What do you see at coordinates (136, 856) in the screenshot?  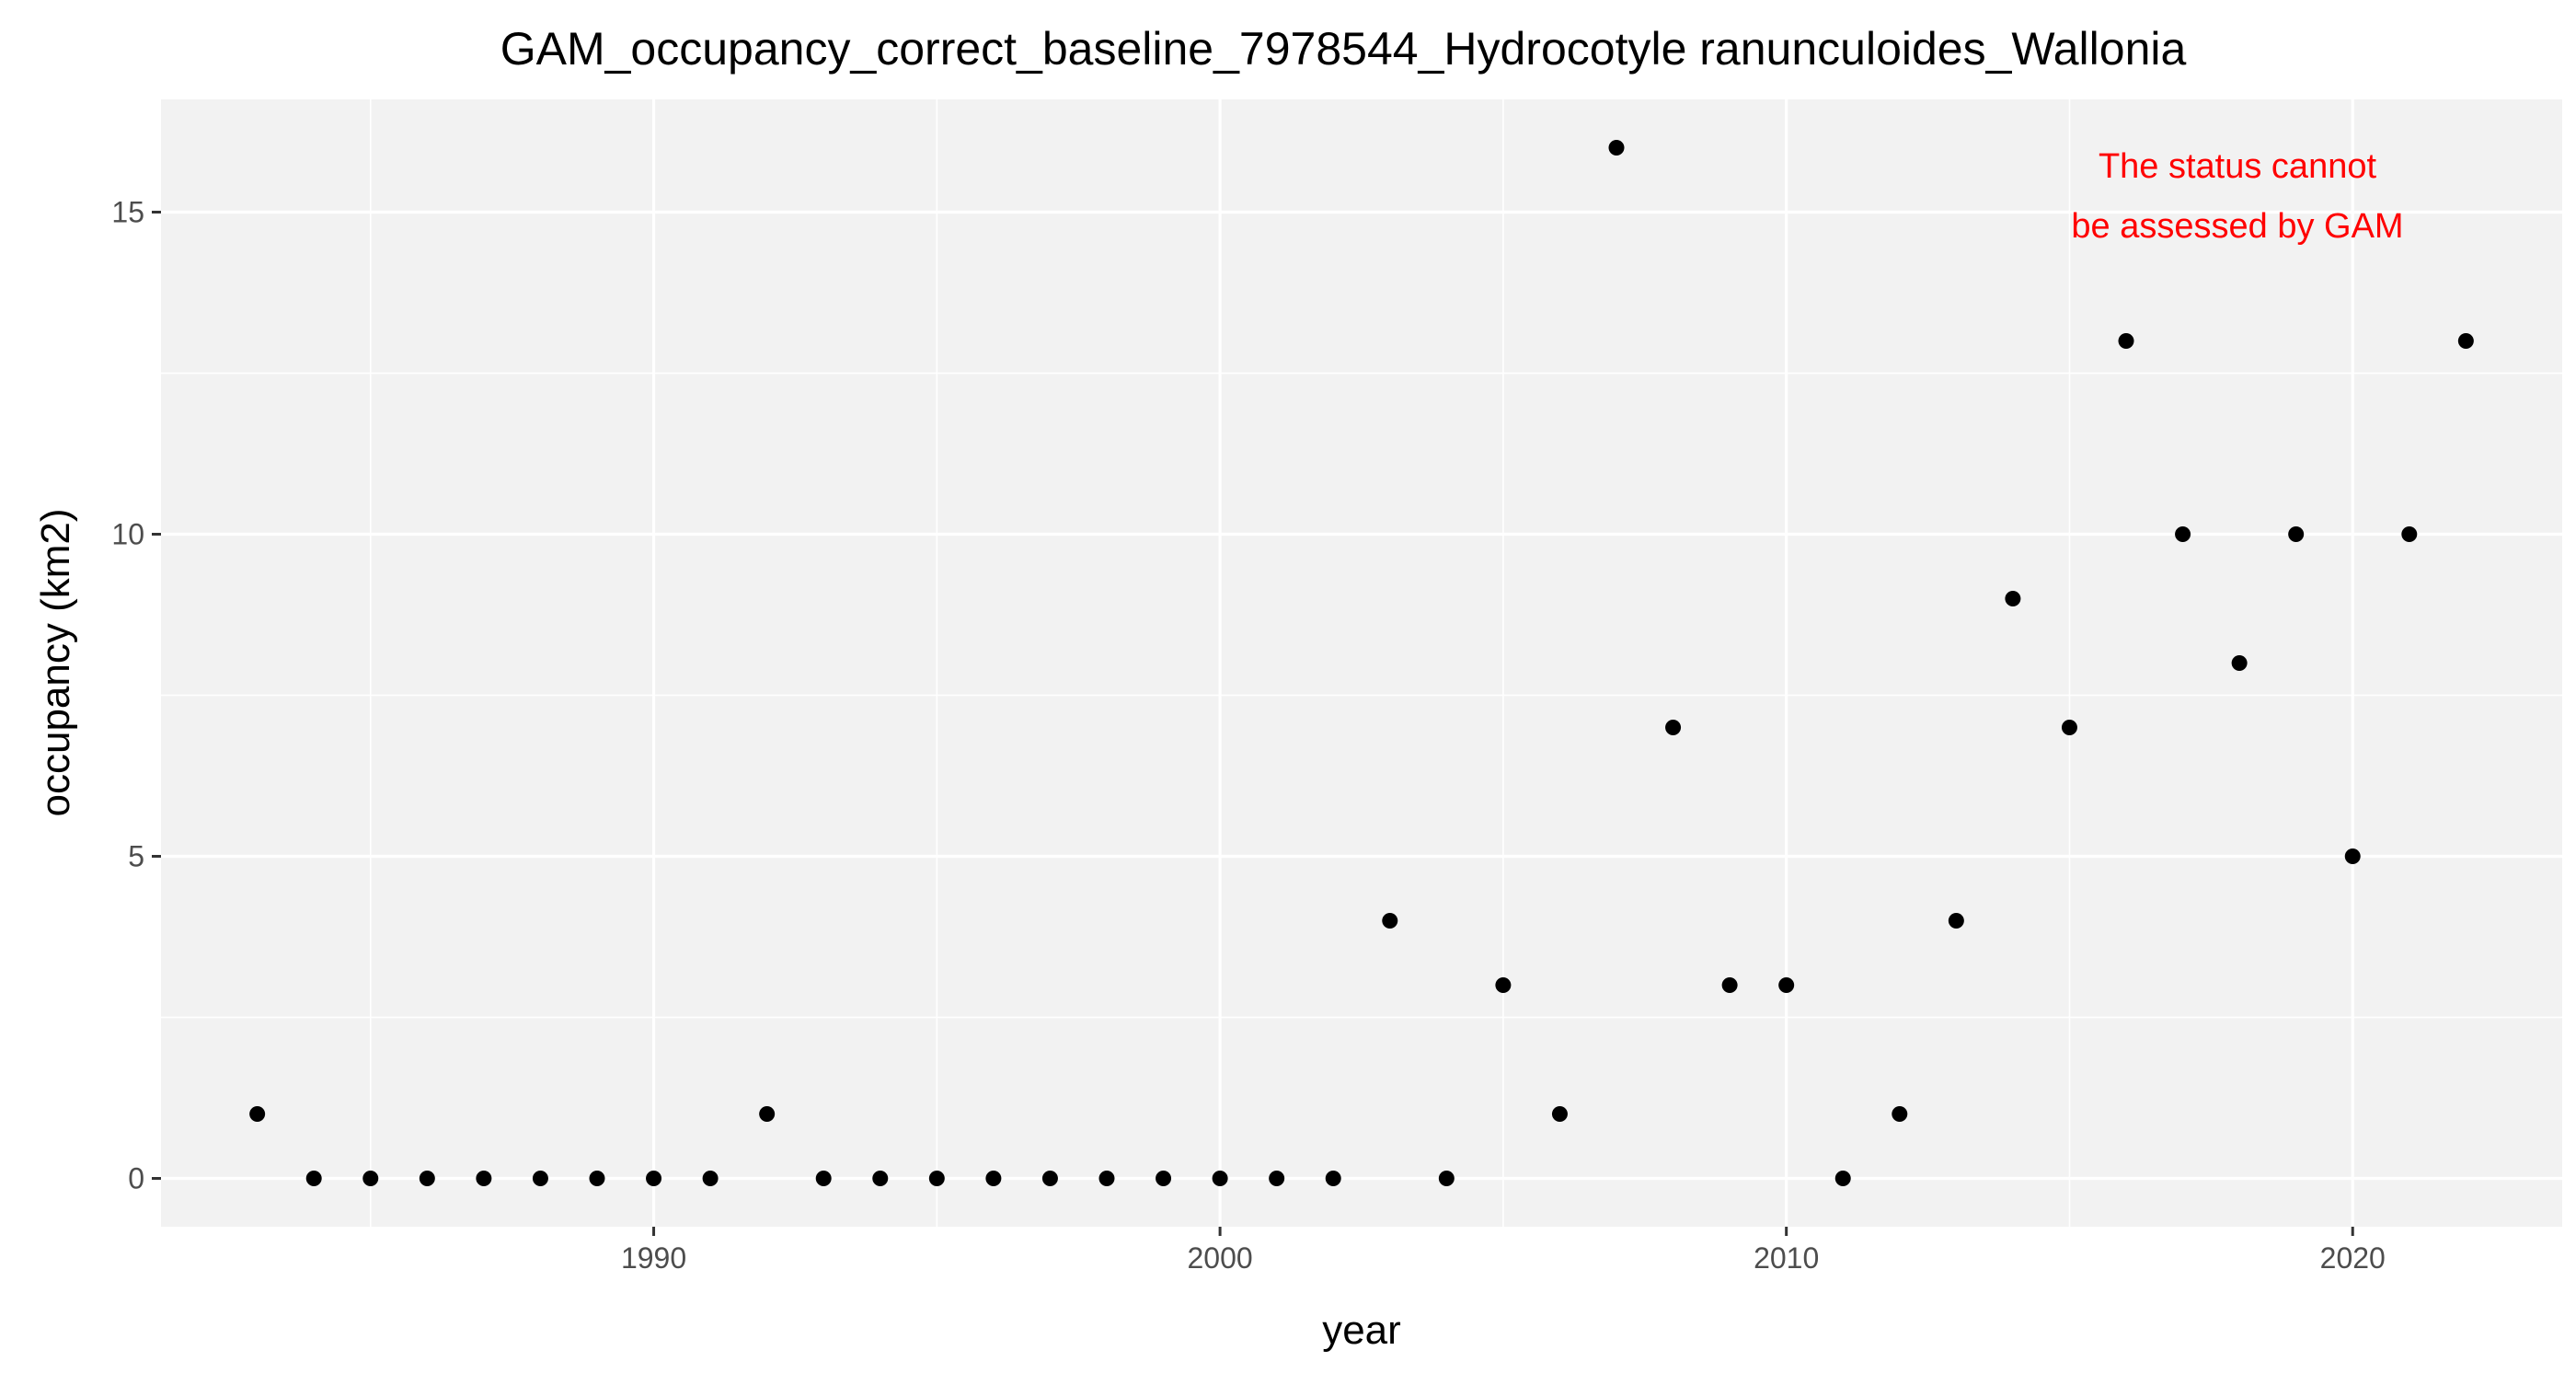 I see `y-tick-label: 5` at bounding box center [136, 856].